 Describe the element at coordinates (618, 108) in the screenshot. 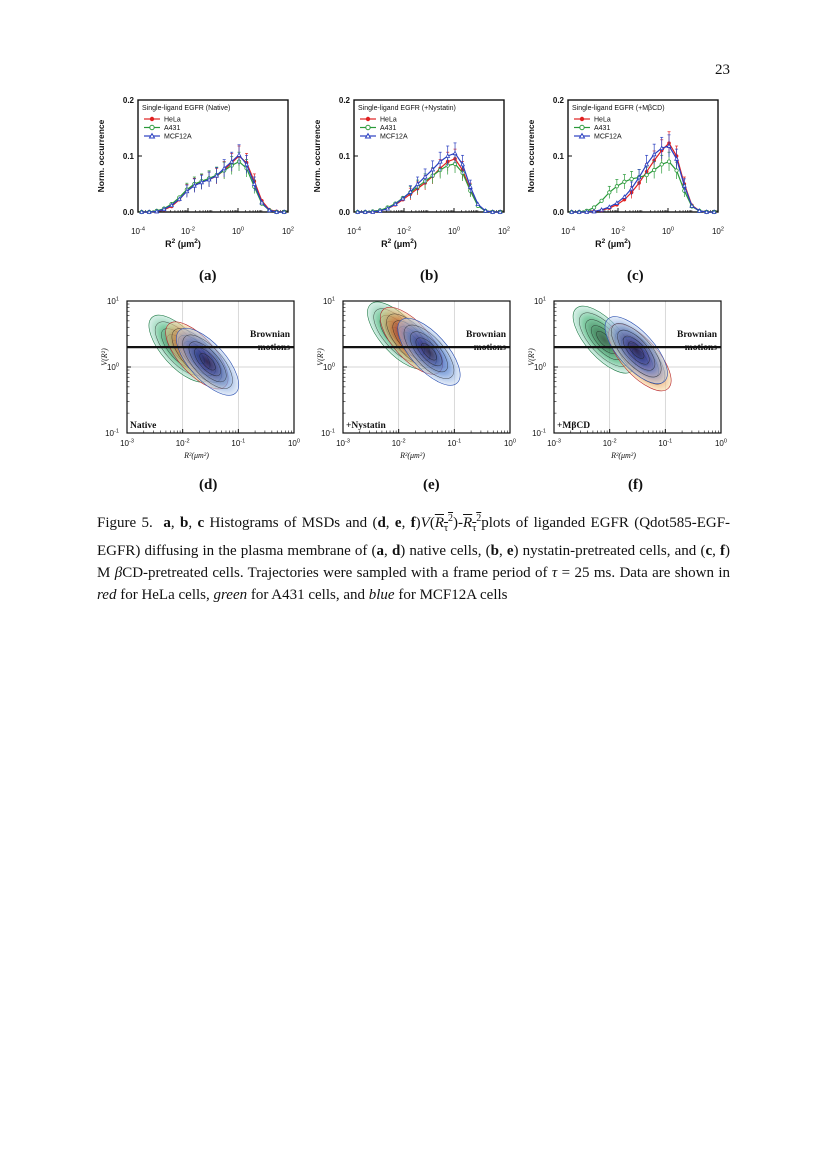

I see `panel-title: Single-ligand EGFR (+MβCD)` at that location.